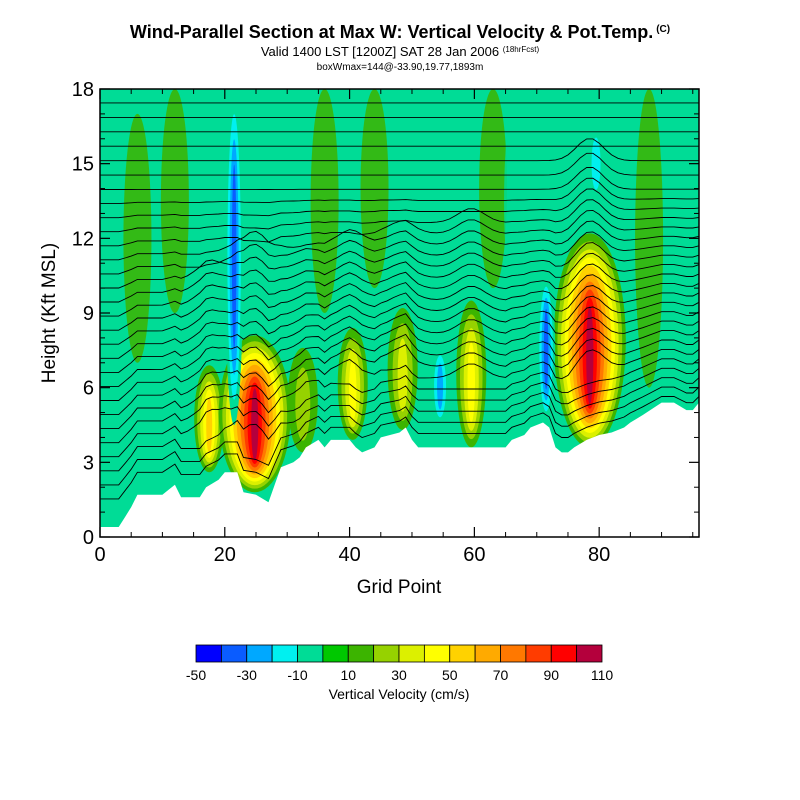 This screenshot has height=800, width=800. I want to click on x-tick-label: 60, so click(474, 555).